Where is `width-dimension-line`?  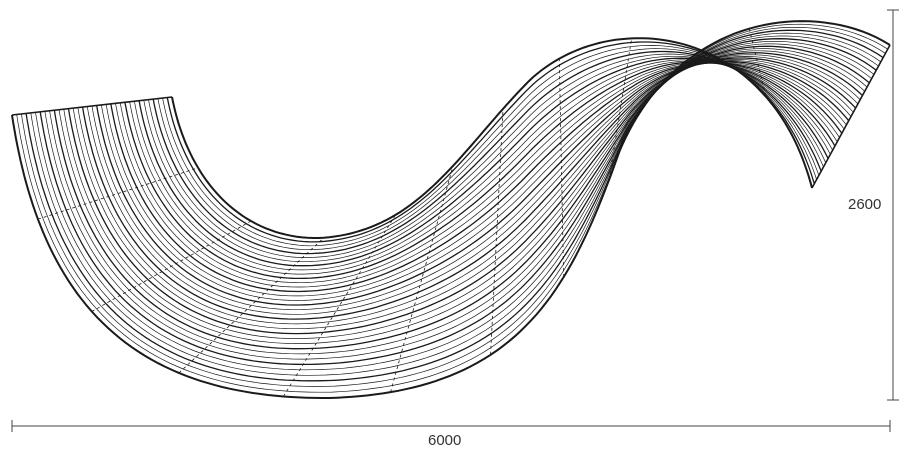 width-dimension-line is located at coordinates (451, 426).